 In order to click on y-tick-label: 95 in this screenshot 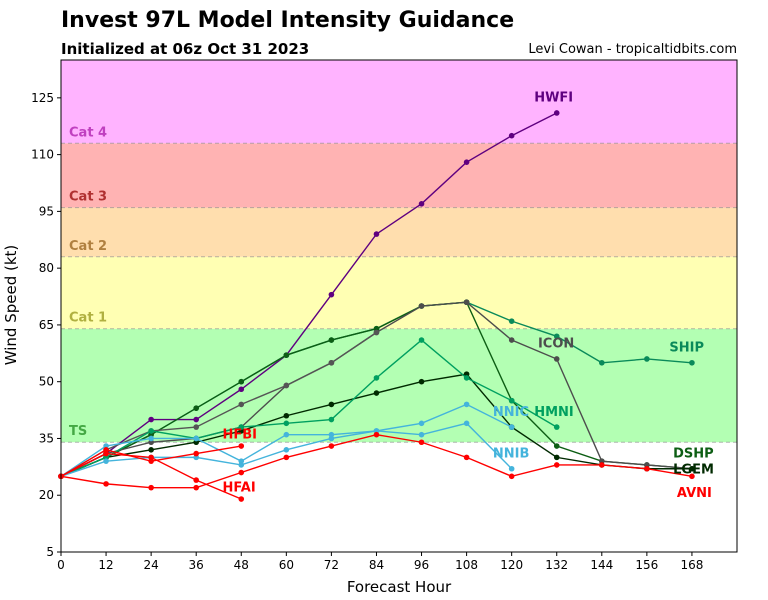, I will do `click(46, 211)`.